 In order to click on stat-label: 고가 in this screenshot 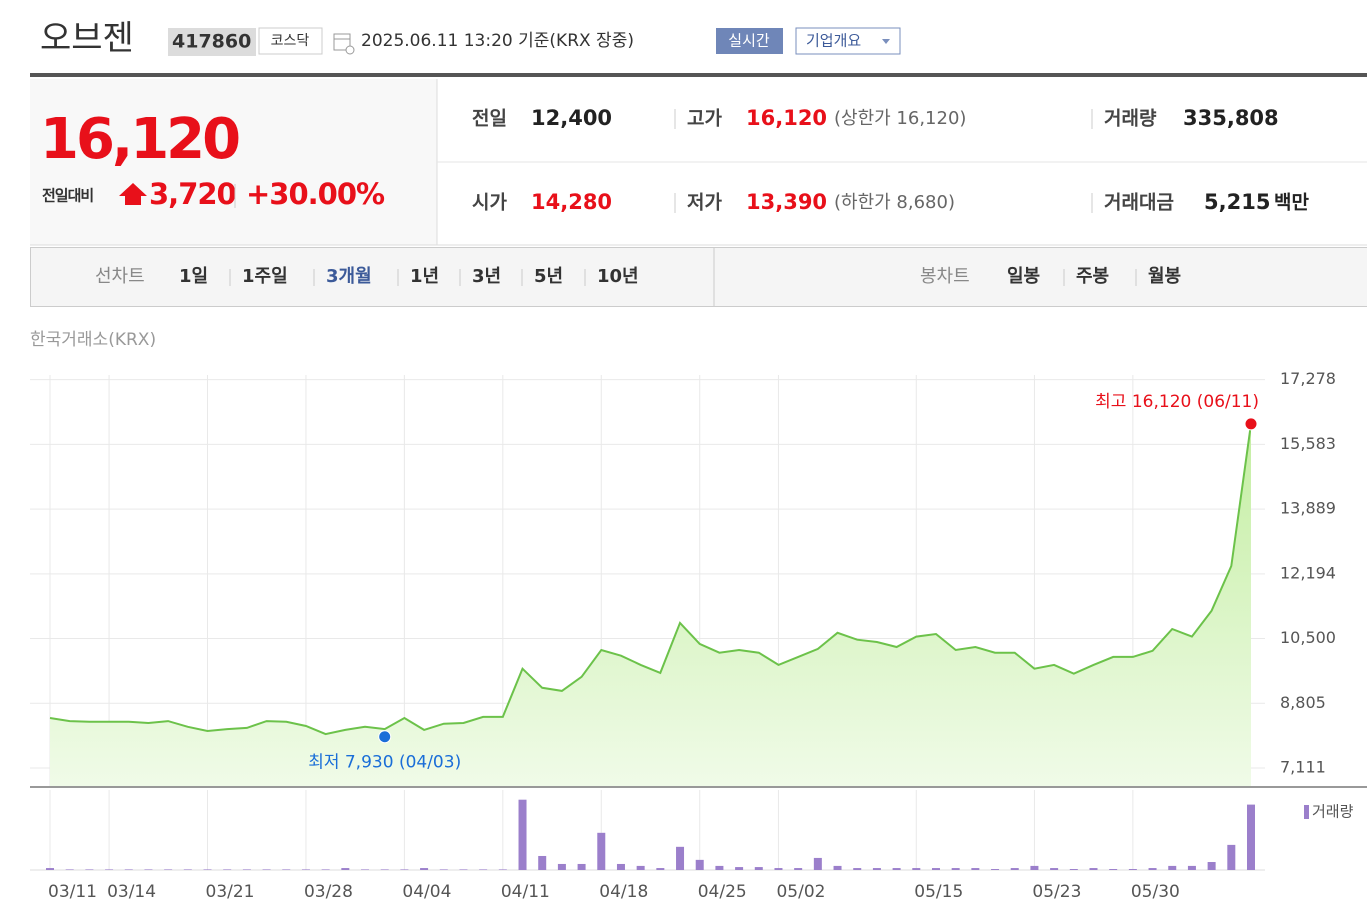, I will do `click(704, 119)`.